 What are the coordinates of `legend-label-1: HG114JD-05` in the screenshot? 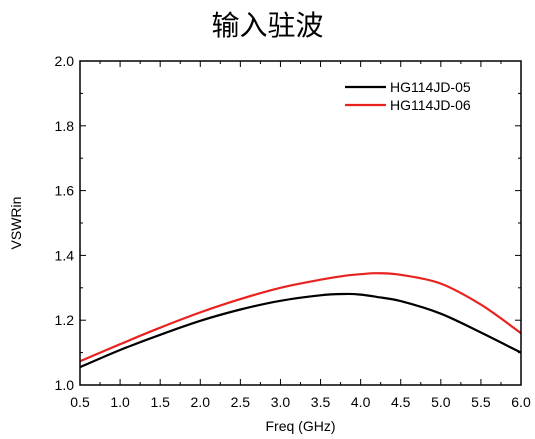 It's located at (430, 87).